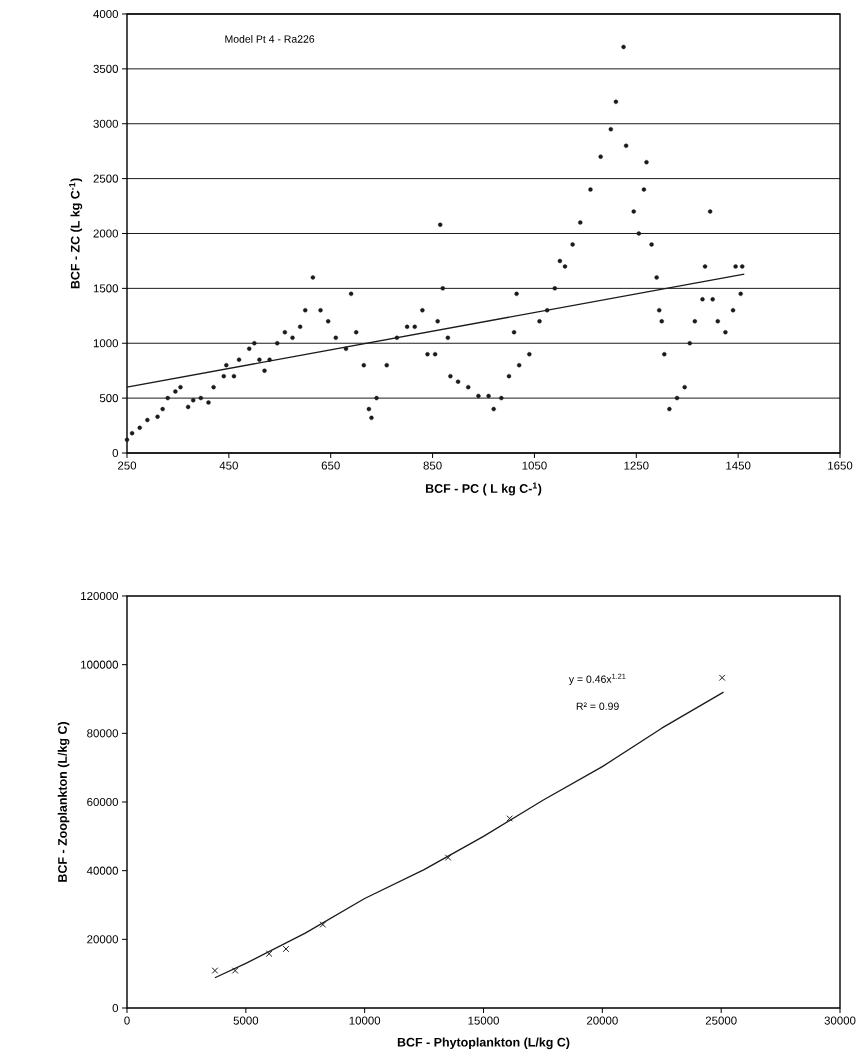 The width and height of the screenshot is (867, 1064). Describe the element at coordinates (597, 706) in the screenshot. I see `annotation: R² = 0.99` at that location.